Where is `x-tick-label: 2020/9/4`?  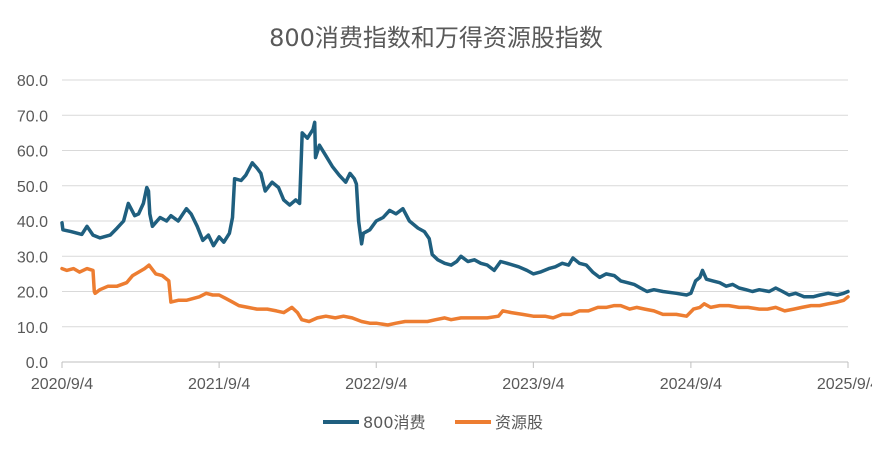 x-tick-label: 2020/9/4 is located at coordinates (62, 384).